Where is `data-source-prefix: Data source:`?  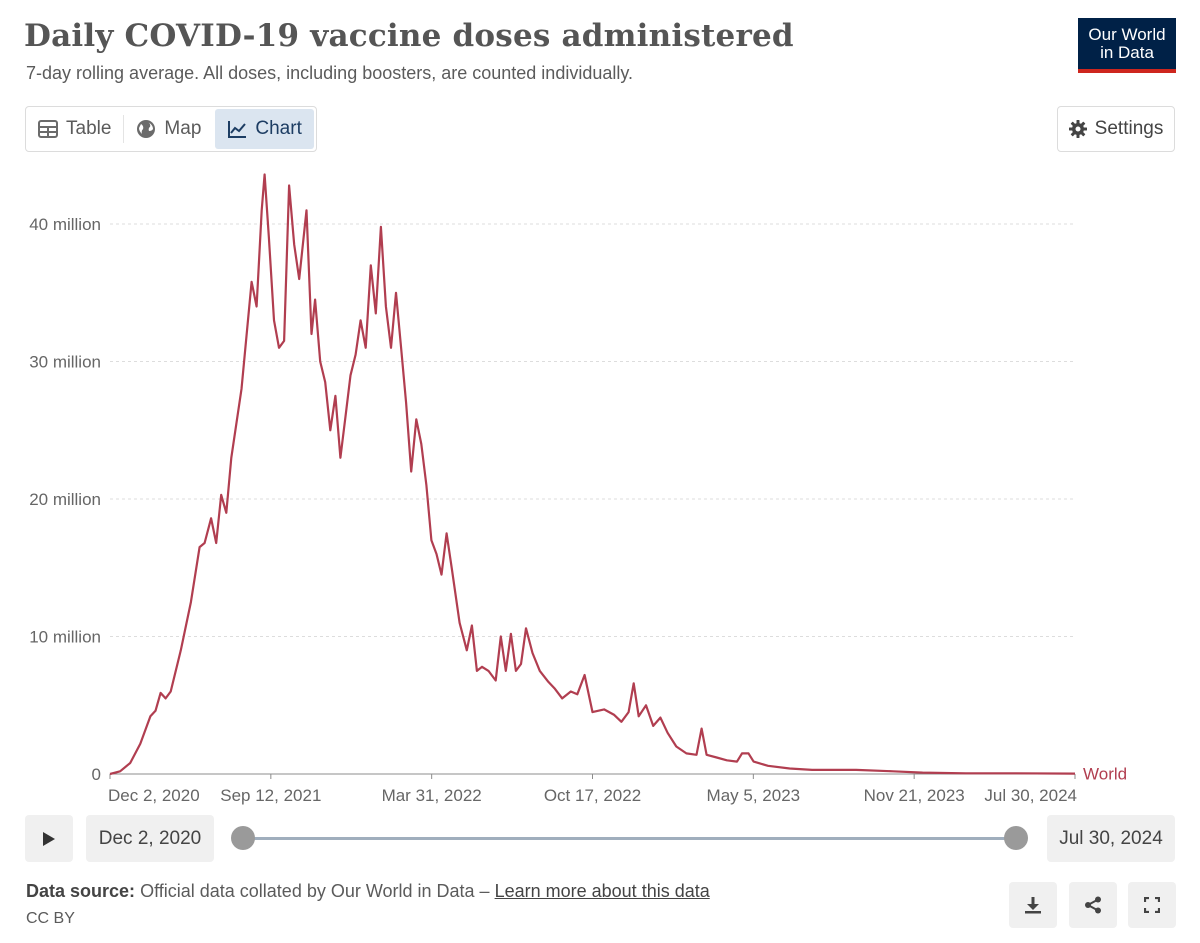 data-source-prefix: Data source: is located at coordinates (81, 891).